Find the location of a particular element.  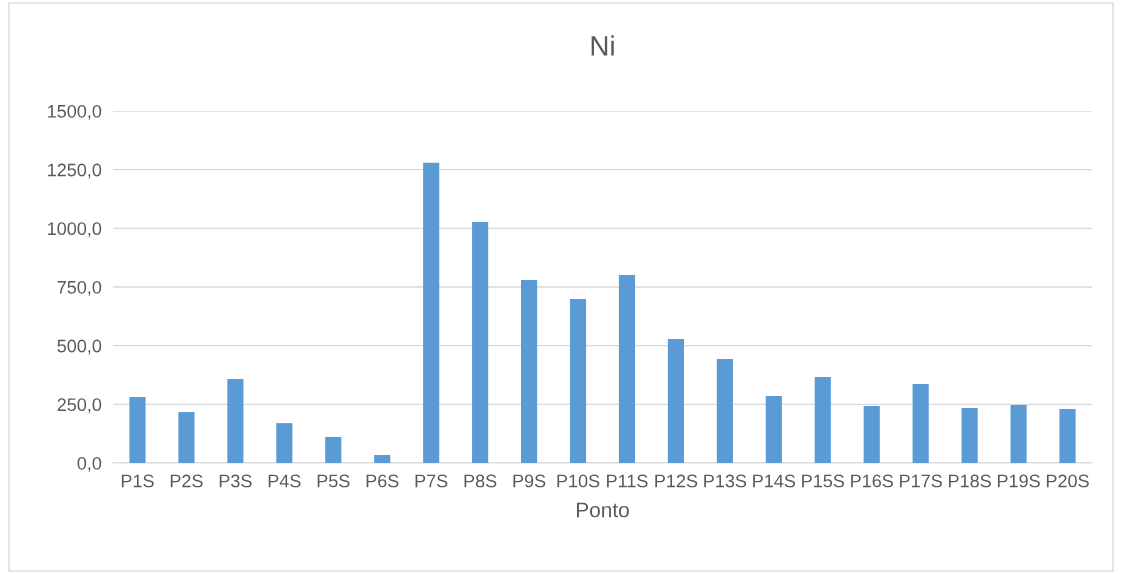

x-tick-label: P4S is located at coordinates (284, 481).